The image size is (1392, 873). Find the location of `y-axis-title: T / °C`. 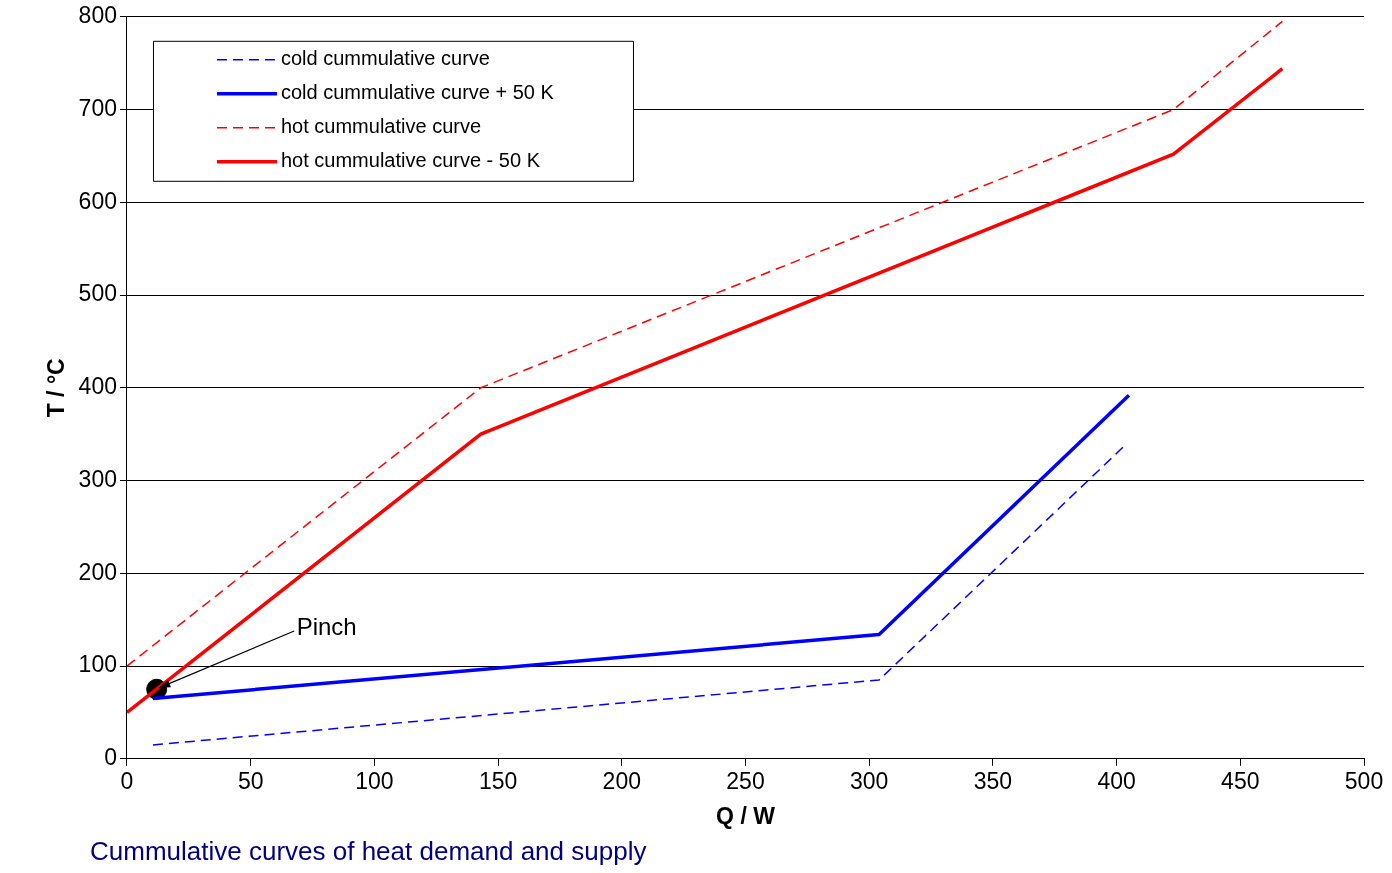

y-axis-title: T / °C is located at coordinates (56, 388).